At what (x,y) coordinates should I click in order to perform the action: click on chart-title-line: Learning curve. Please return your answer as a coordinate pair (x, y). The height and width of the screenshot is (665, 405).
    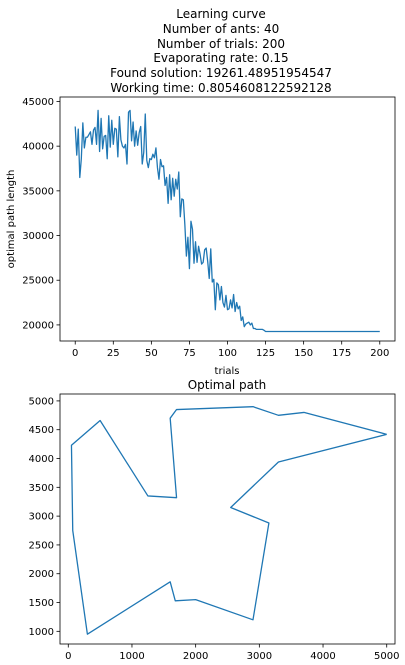
    Looking at the image, I should click on (221, 14).